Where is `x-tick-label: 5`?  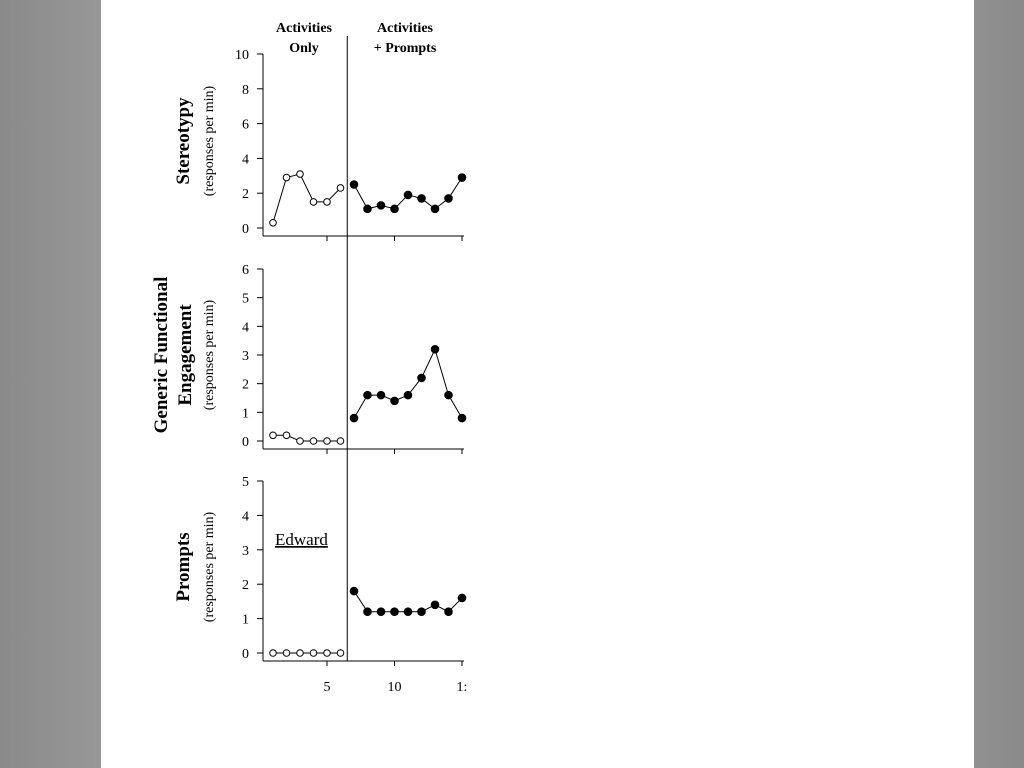
x-tick-label: 5 is located at coordinates (327, 687).